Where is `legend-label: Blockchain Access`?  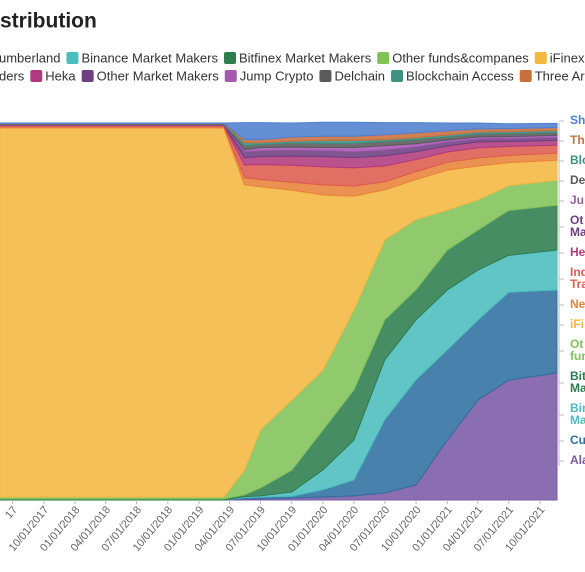 legend-label: Blockchain Access is located at coordinates (460, 75).